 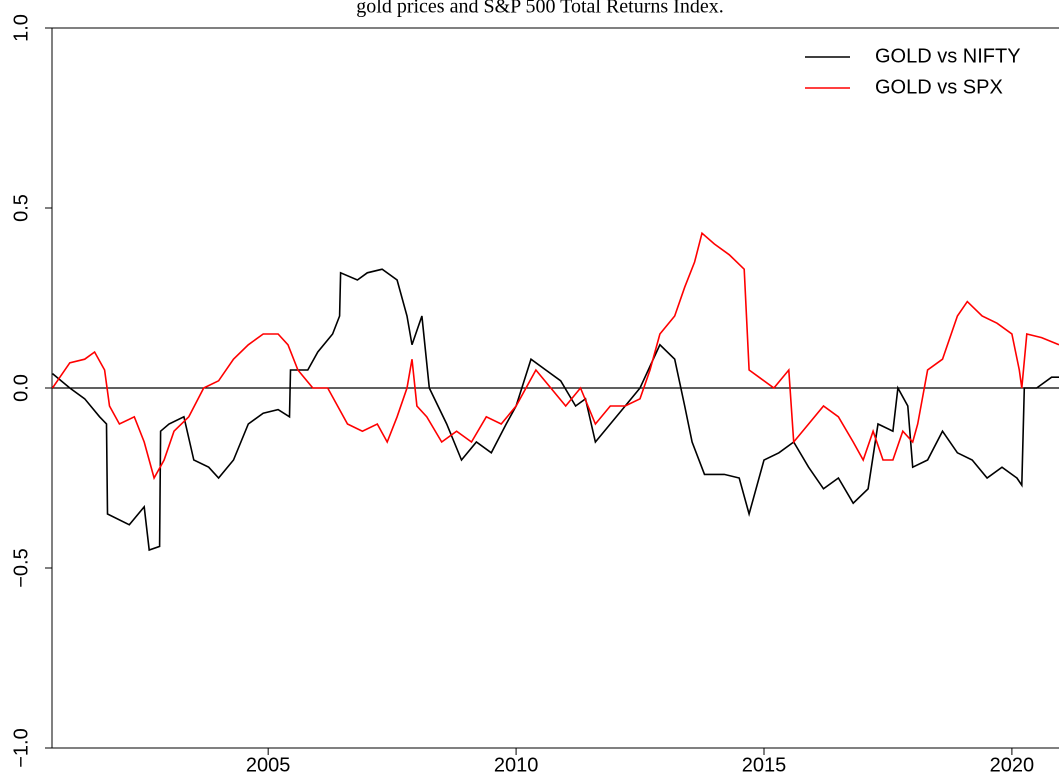 I want to click on legend-label: GOLD vs SPX, so click(x=939, y=87).